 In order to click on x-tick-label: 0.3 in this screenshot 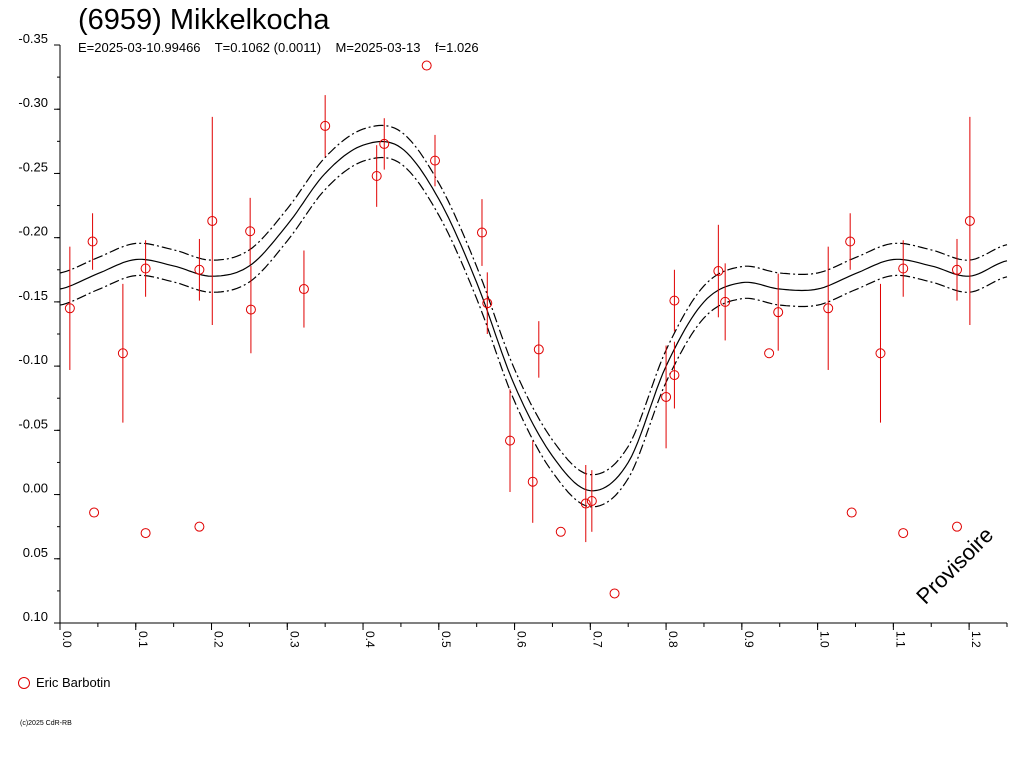, I will do `click(294, 639)`.